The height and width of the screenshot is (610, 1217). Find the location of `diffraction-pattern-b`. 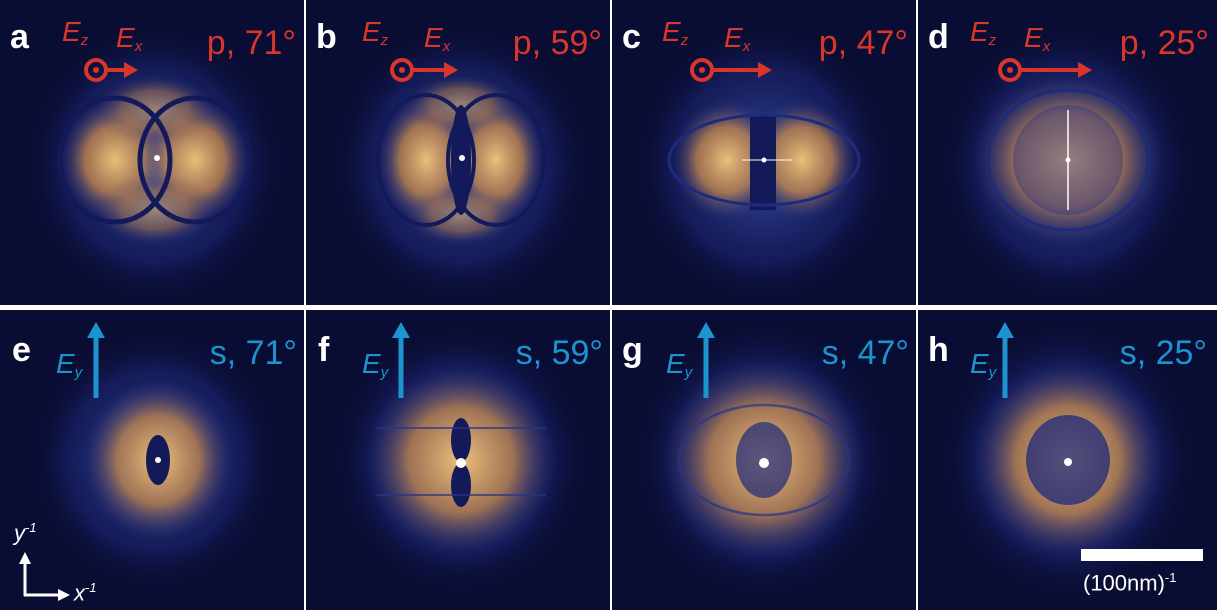

diffraction-pattern-b is located at coordinates (461, 165).